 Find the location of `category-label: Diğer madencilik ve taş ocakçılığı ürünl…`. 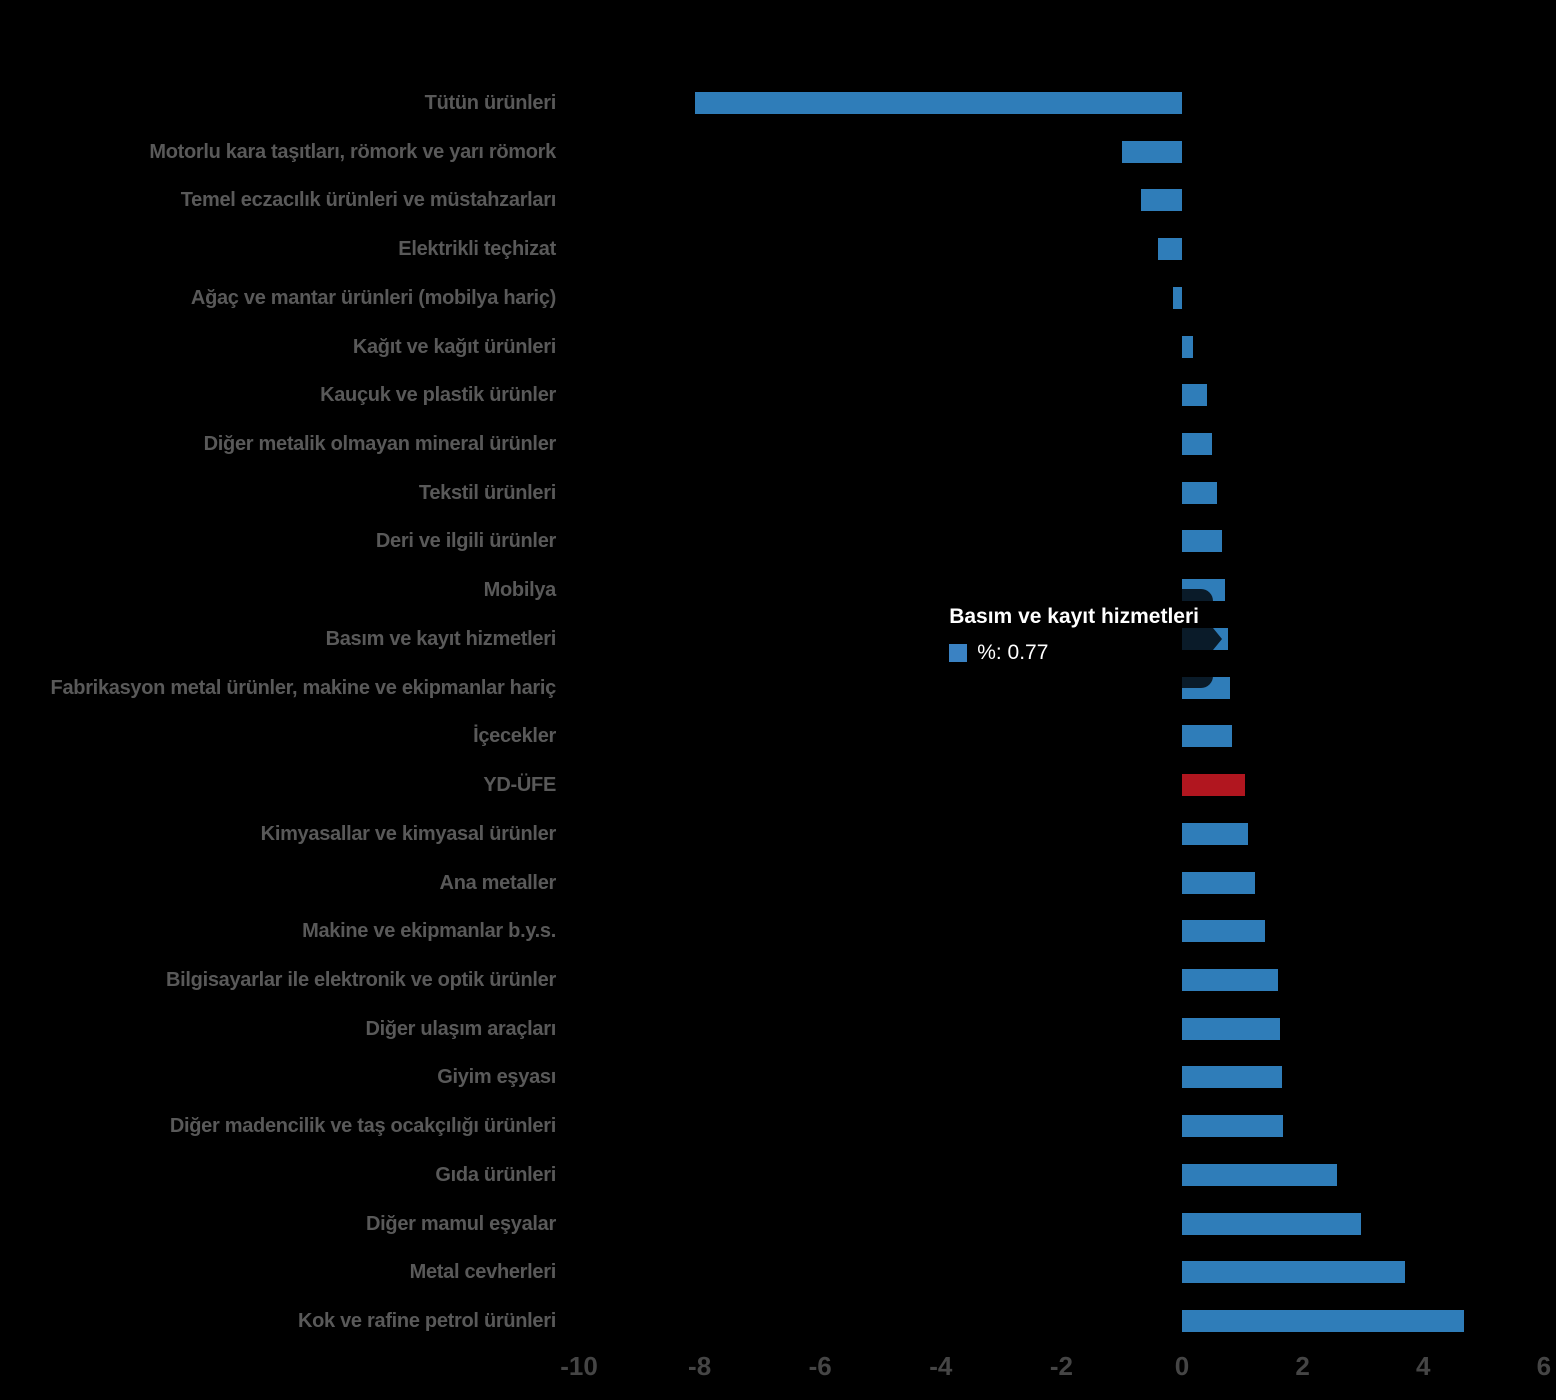

category-label: Diğer madencilik ve taş ocakçılığı ürünl… is located at coordinates (362, 1126).